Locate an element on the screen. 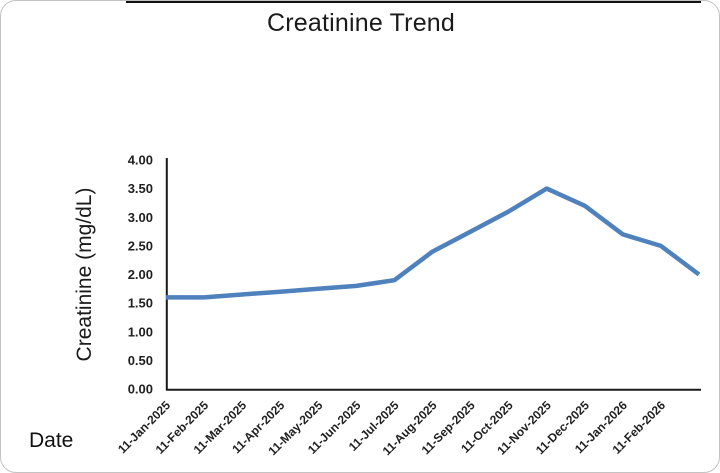 The width and height of the screenshot is (720, 473). y-axis-tick-label: 3.50 is located at coordinates (140, 188).